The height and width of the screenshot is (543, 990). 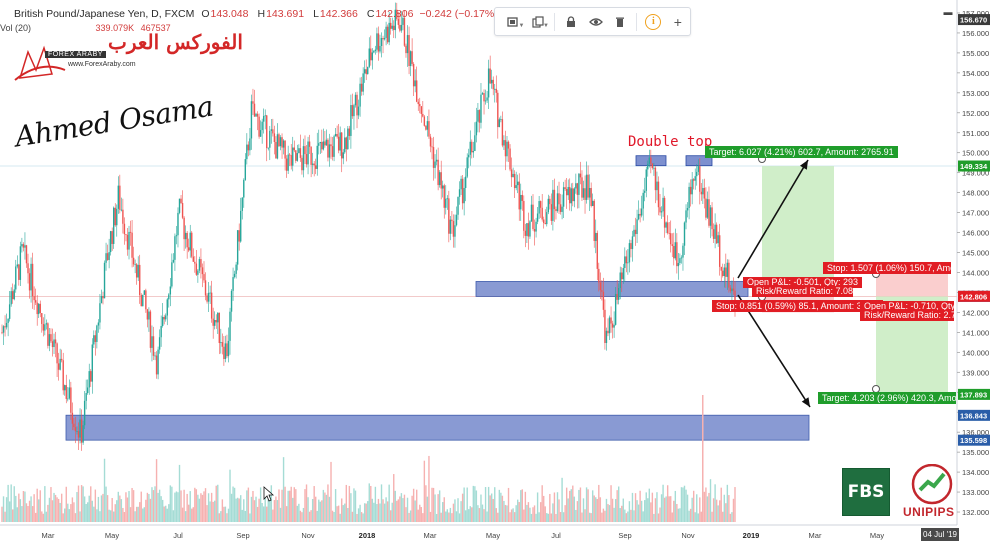 I want to click on clone-button: ▼, so click(x=537, y=22).